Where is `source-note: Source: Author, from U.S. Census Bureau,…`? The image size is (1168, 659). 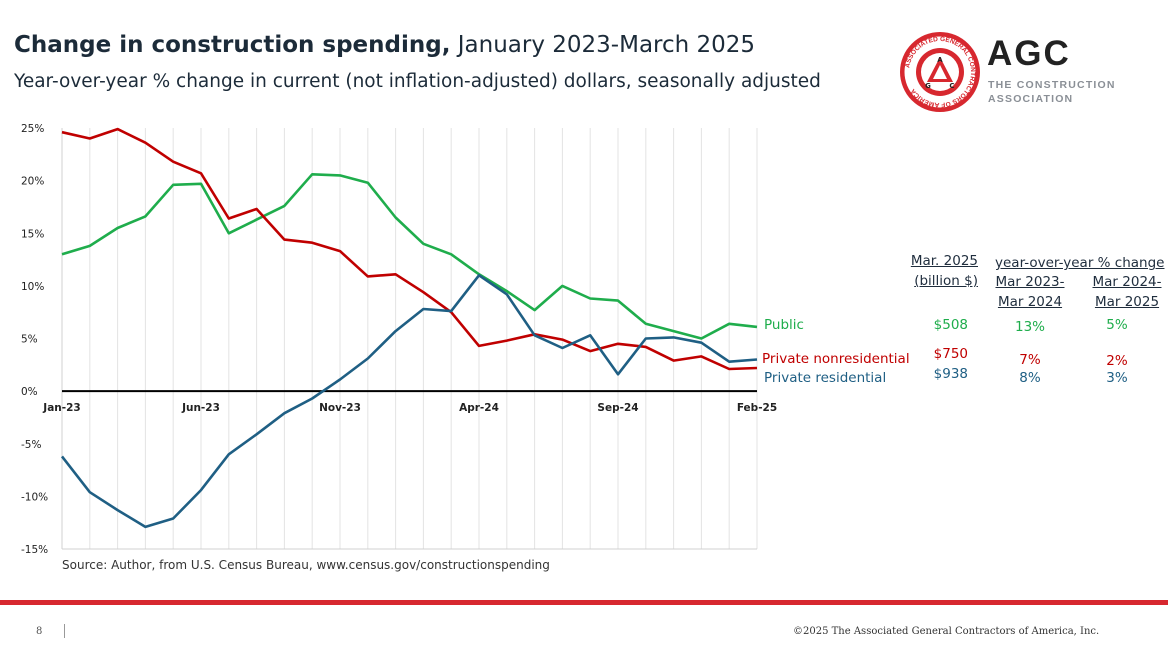 source-note: Source: Author, from U.S. Census Bureau,… is located at coordinates (306, 565).